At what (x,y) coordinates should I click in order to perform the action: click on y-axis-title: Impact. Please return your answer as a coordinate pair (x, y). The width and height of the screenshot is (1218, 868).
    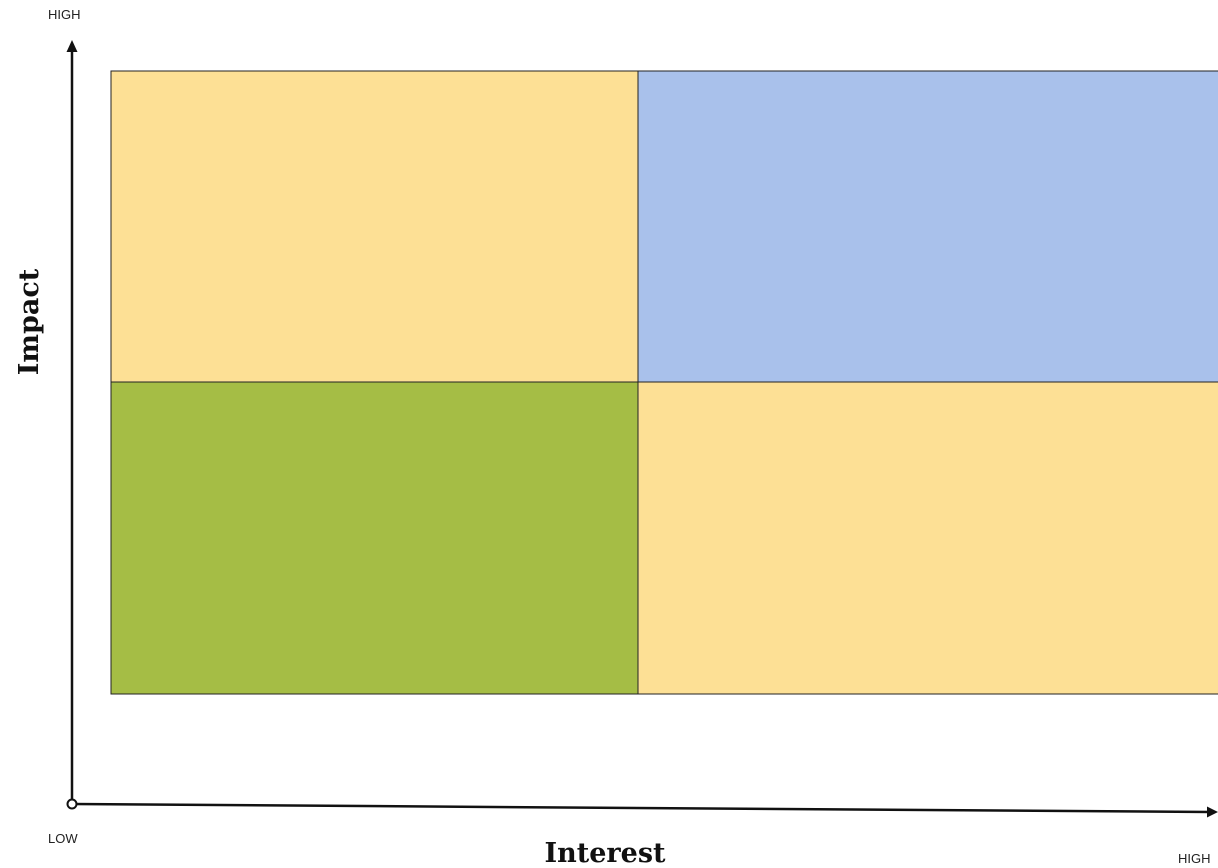
    Looking at the image, I should click on (29, 321).